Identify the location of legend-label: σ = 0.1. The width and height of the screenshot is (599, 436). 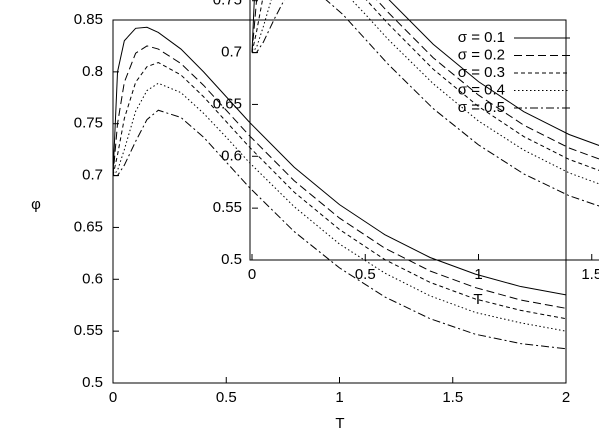
(481, 37).